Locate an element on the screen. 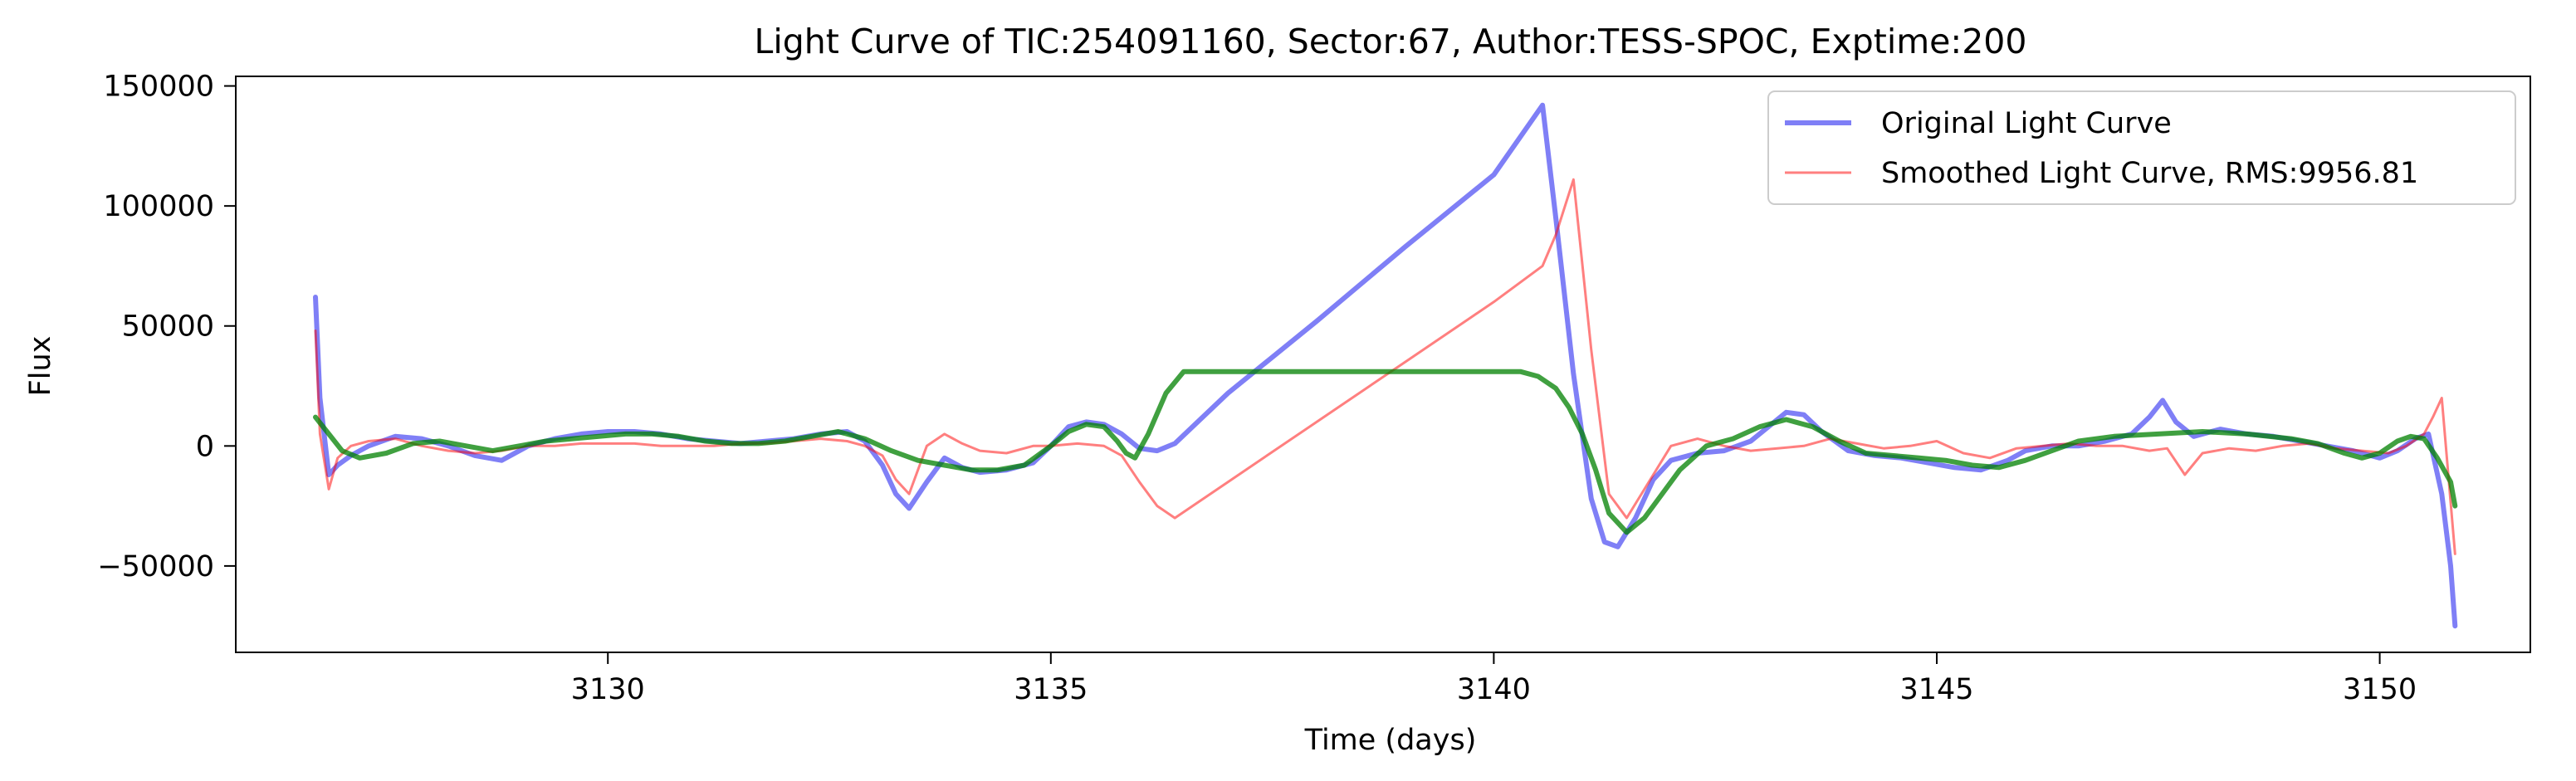  y-tick-label: 150000 is located at coordinates (158, 87).